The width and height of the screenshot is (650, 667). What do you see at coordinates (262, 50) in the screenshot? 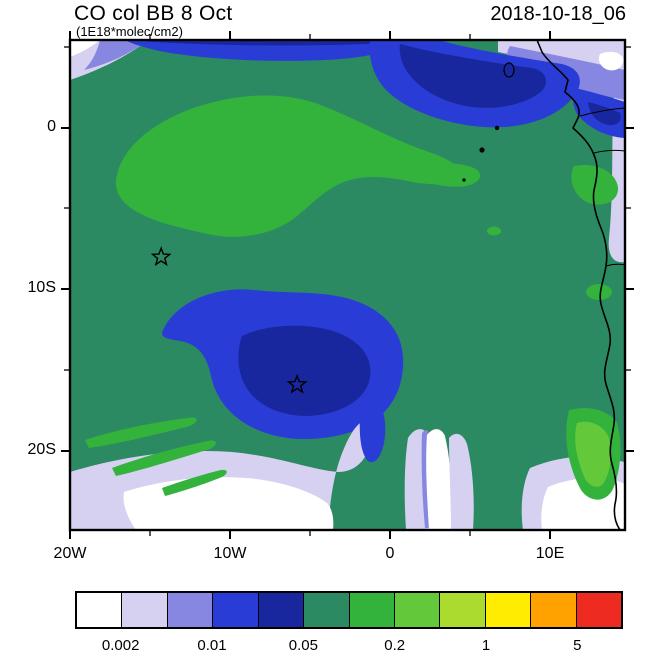
I see `field-blue-topband` at bounding box center [262, 50].